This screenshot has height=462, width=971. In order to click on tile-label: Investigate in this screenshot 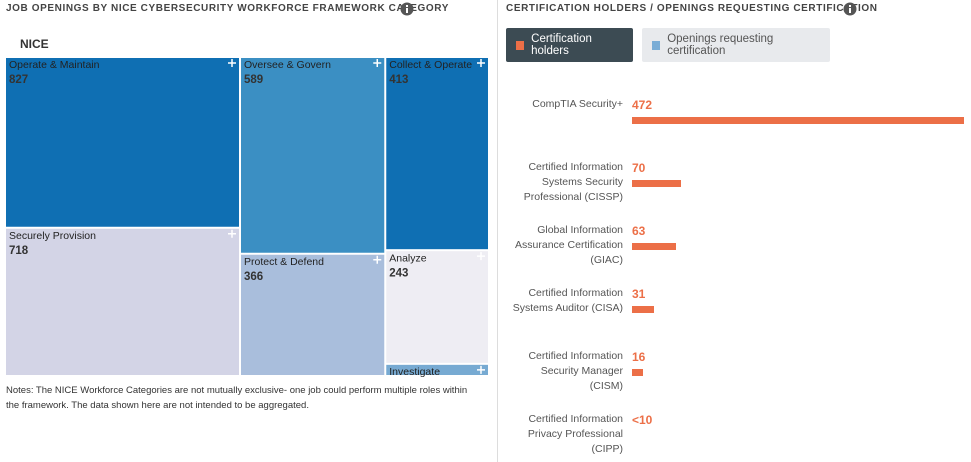, I will do `click(414, 372)`.